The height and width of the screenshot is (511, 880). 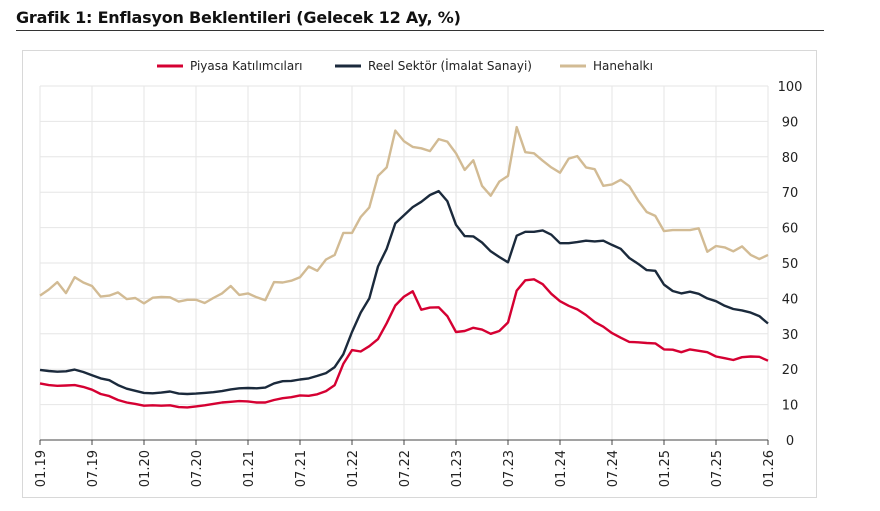 I want to click on x-tick-label: 01.26, so click(x=769, y=468).